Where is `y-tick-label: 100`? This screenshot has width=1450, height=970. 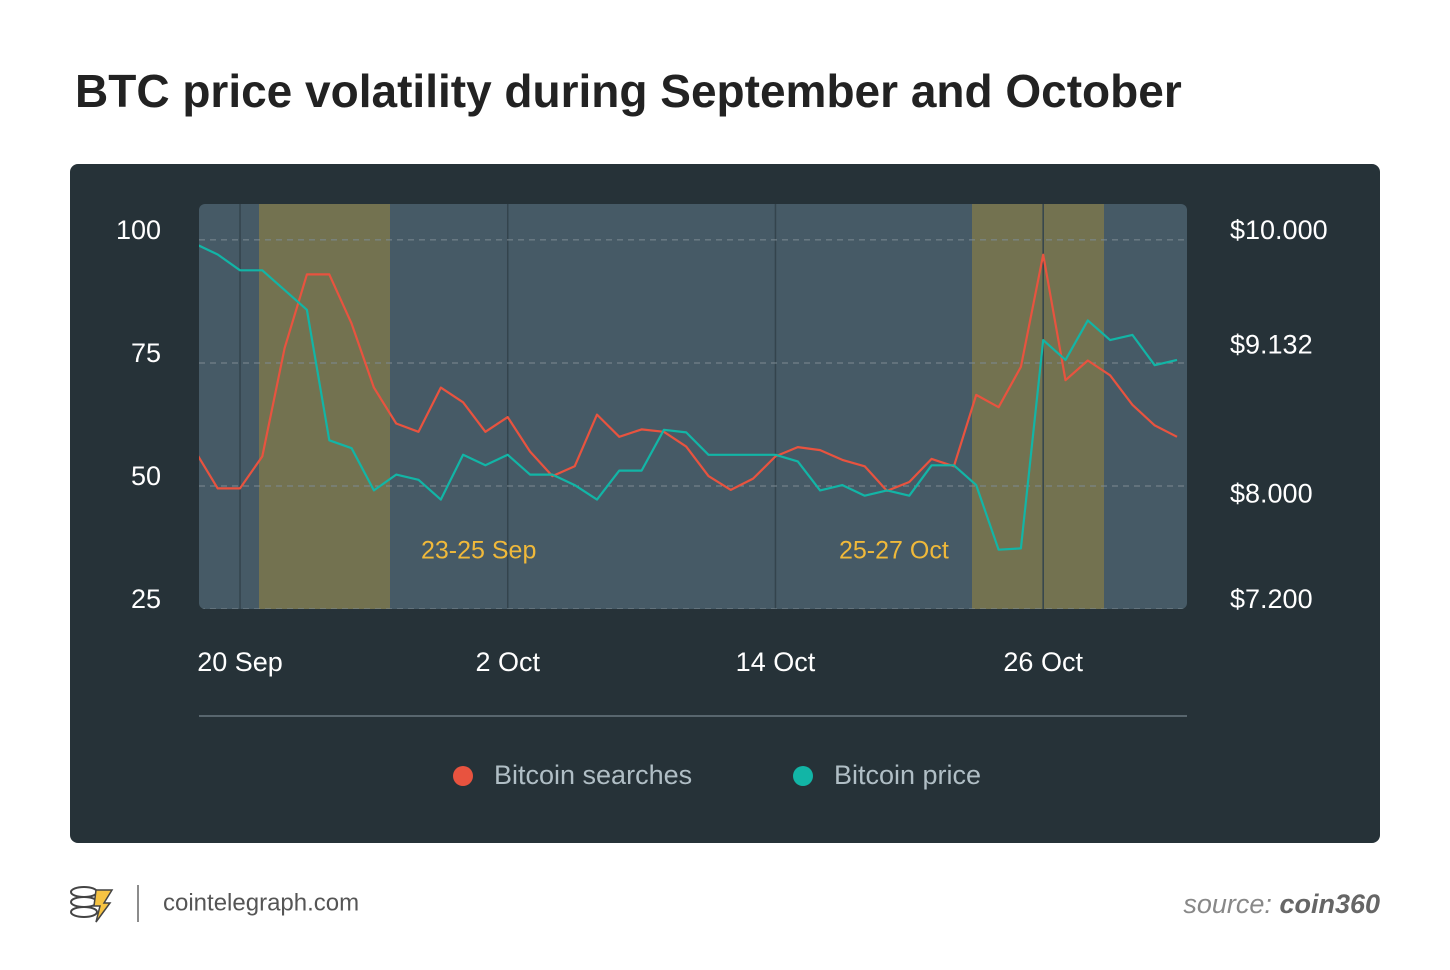
y-tick-label: 100 is located at coordinates (138, 230).